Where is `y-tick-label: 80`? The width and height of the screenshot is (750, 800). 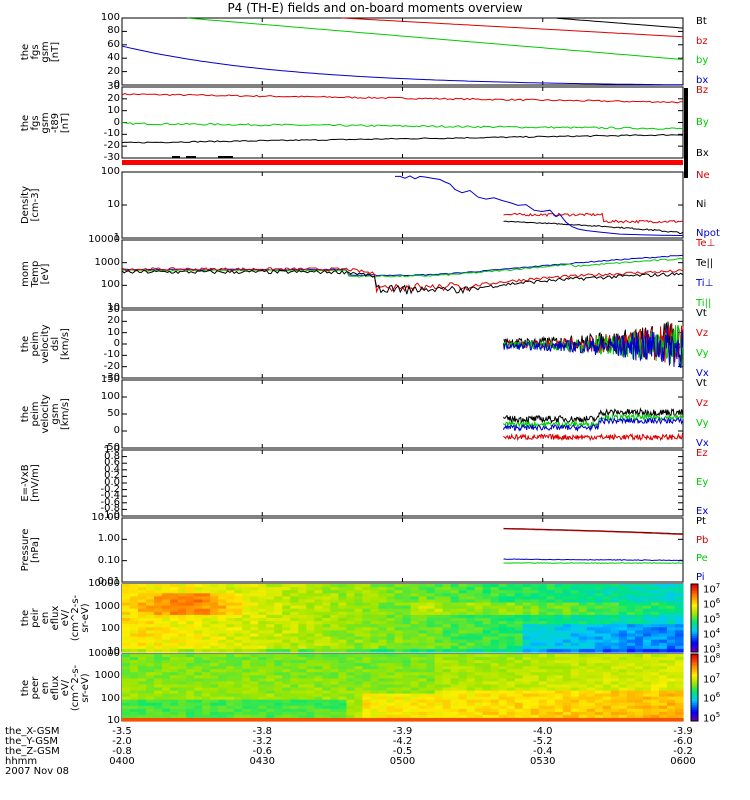
y-tick-label: 80 is located at coordinates (113, 31).